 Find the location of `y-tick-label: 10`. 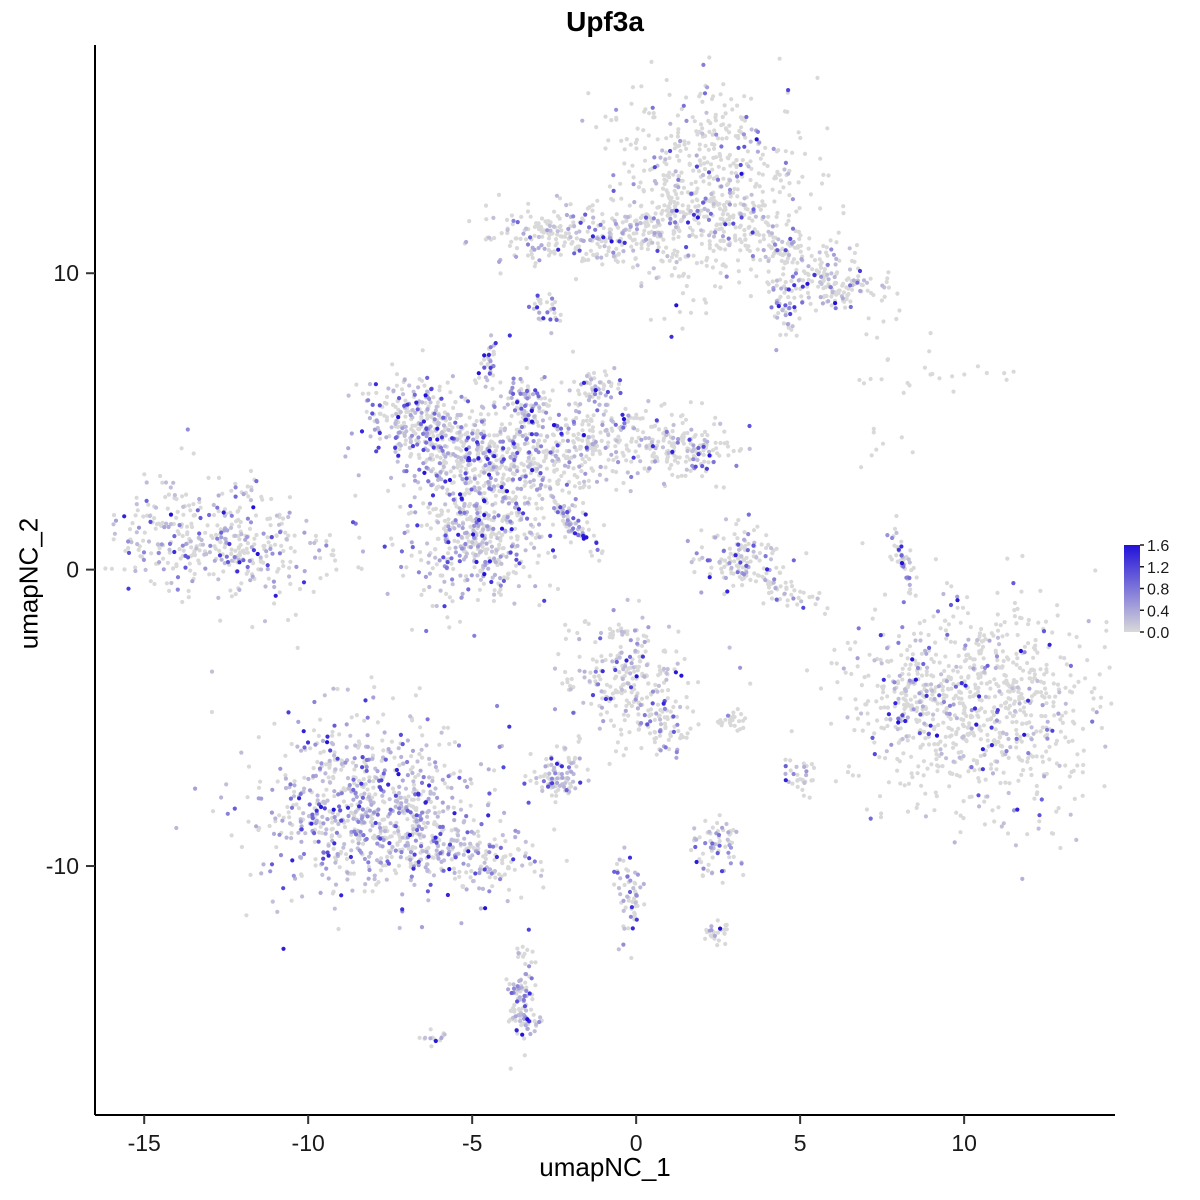

y-tick-label: 10 is located at coordinates (66, 273).